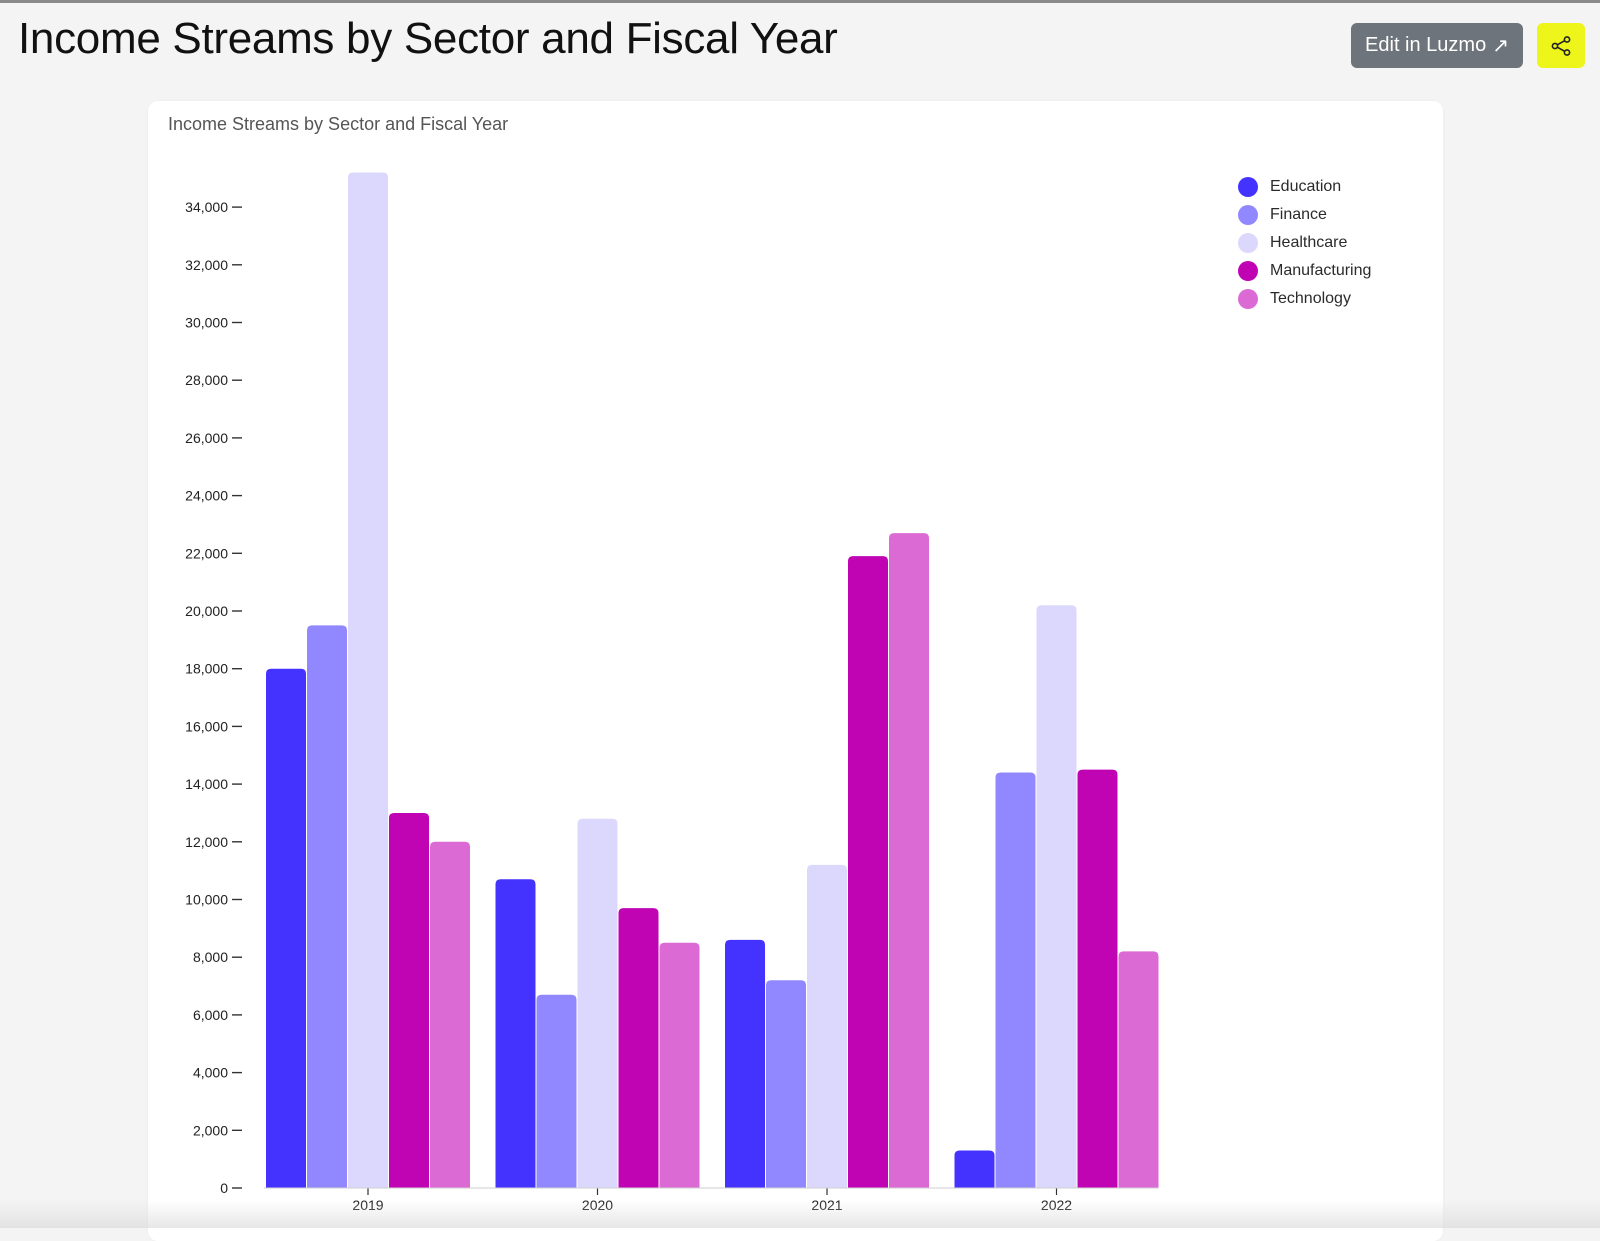 This screenshot has height=1241, width=1600. Describe the element at coordinates (206, 669) in the screenshot. I see `y-tick-label: 18,000` at that location.